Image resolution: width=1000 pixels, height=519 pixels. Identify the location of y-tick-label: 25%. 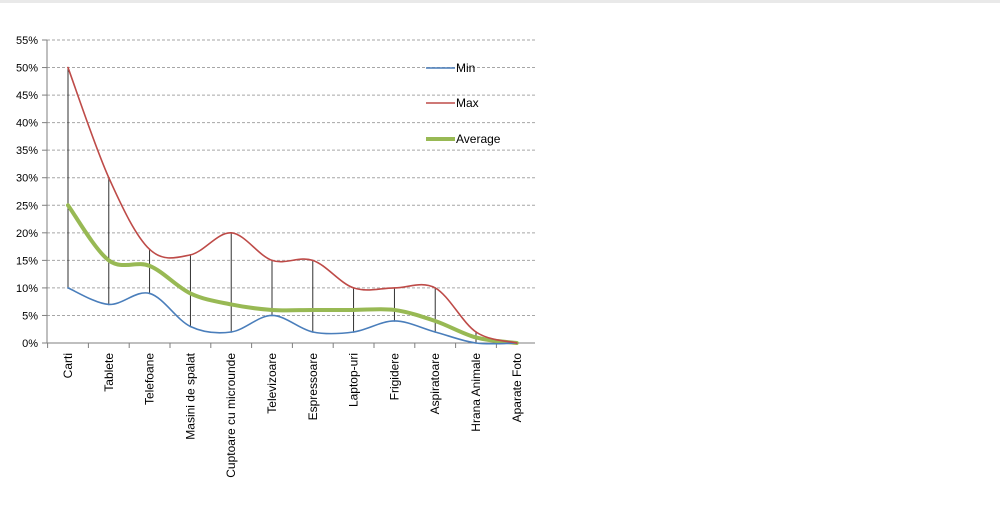
(27, 206).